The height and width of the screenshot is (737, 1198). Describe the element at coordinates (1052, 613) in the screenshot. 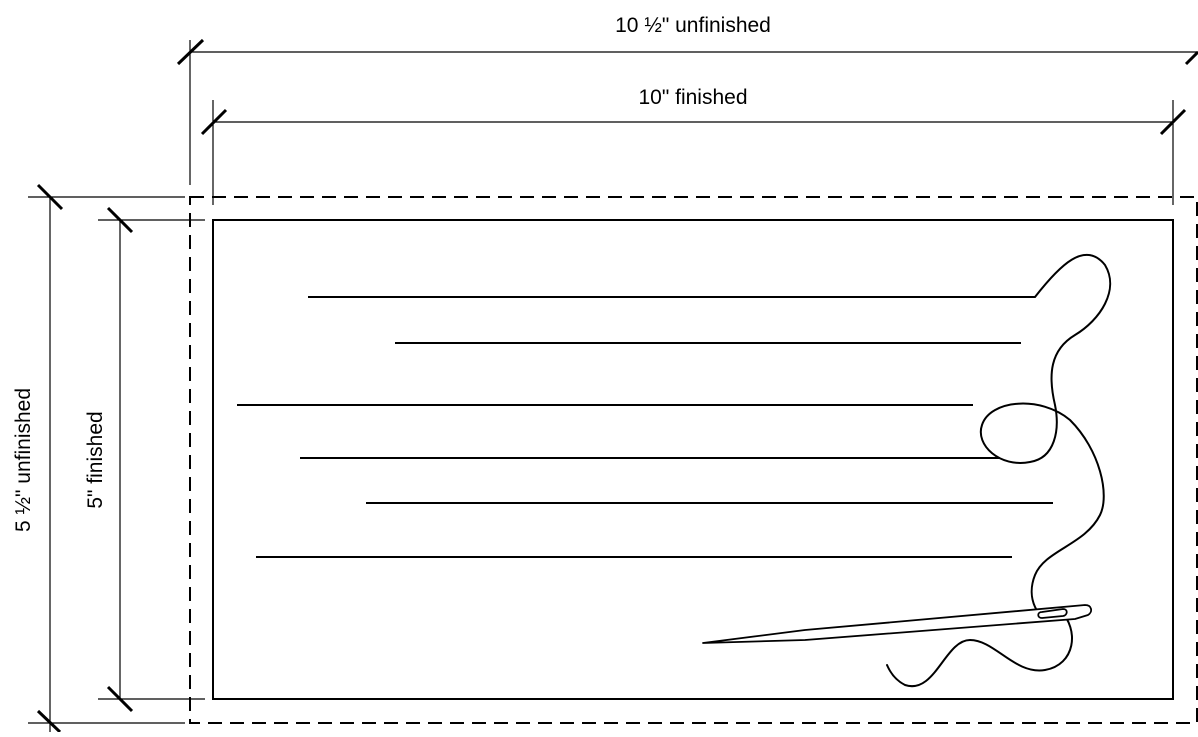

I see `needle-eye` at that location.